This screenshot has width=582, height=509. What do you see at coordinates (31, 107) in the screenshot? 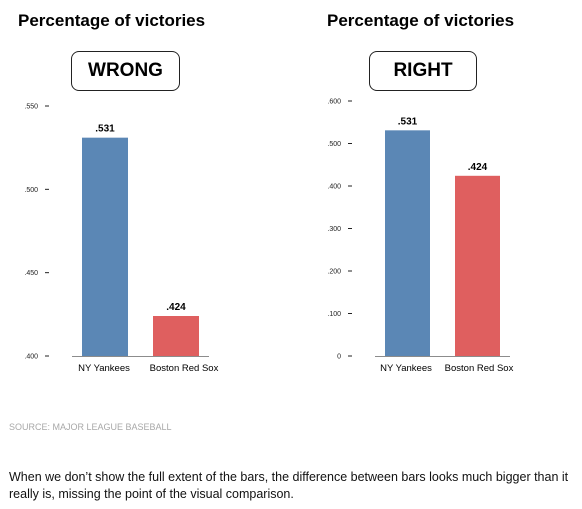
I see `wrong-y-tick-label: .550` at bounding box center [31, 107].